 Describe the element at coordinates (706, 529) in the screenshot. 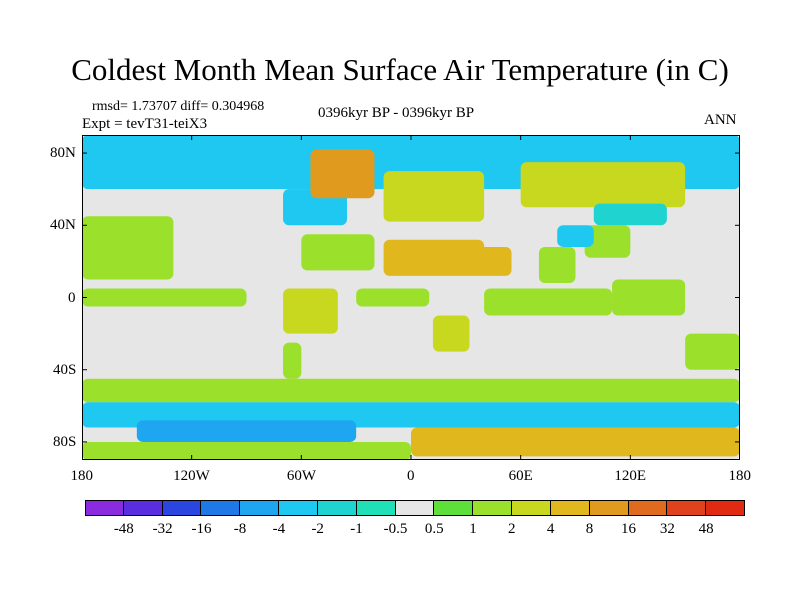

I see `colorbar-label: 48` at that location.